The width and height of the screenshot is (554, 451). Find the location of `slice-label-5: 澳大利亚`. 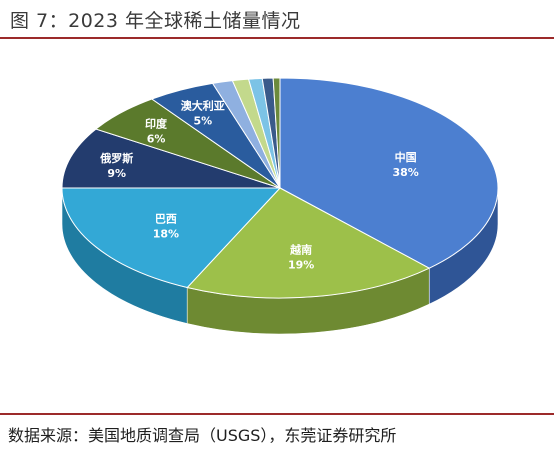

slice-label-5: 澳大利亚 is located at coordinates (203, 106).